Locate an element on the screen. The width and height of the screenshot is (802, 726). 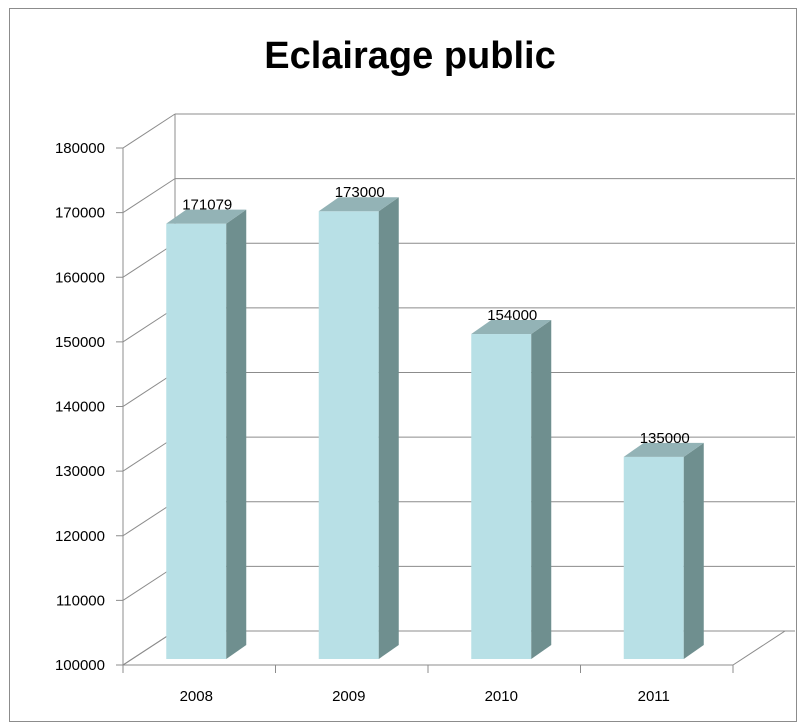
data-label: 173000 is located at coordinates (360, 192).